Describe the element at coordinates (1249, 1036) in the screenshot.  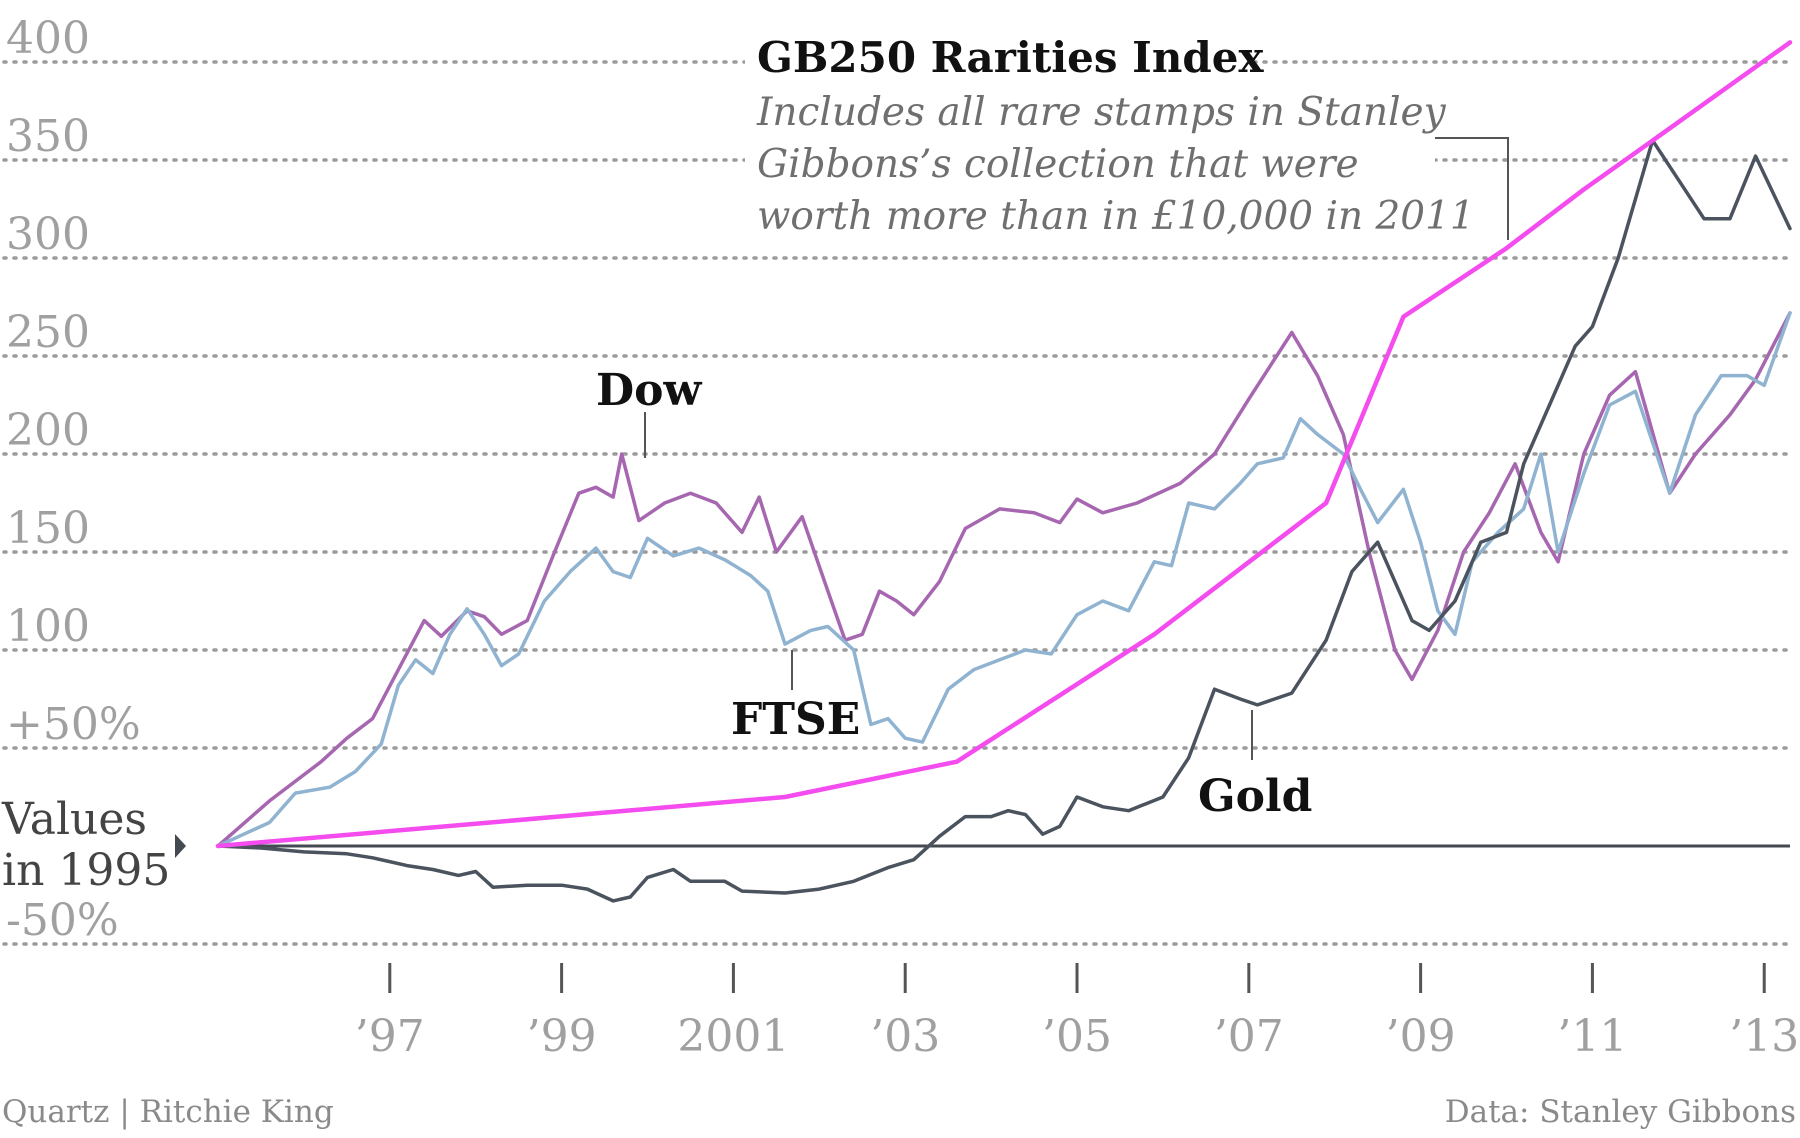
I see `x-tick-label-5: ’07` at that location.